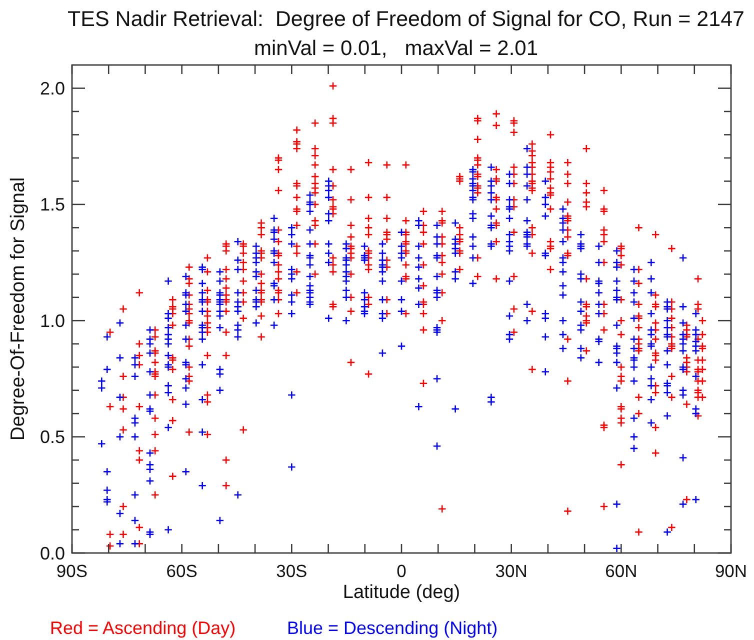 This screenshot has width=754, height=640. Describe the element at coordinates (392, 628) in the screenshot. I see `text: Blue = Descending (Night)` at that location.